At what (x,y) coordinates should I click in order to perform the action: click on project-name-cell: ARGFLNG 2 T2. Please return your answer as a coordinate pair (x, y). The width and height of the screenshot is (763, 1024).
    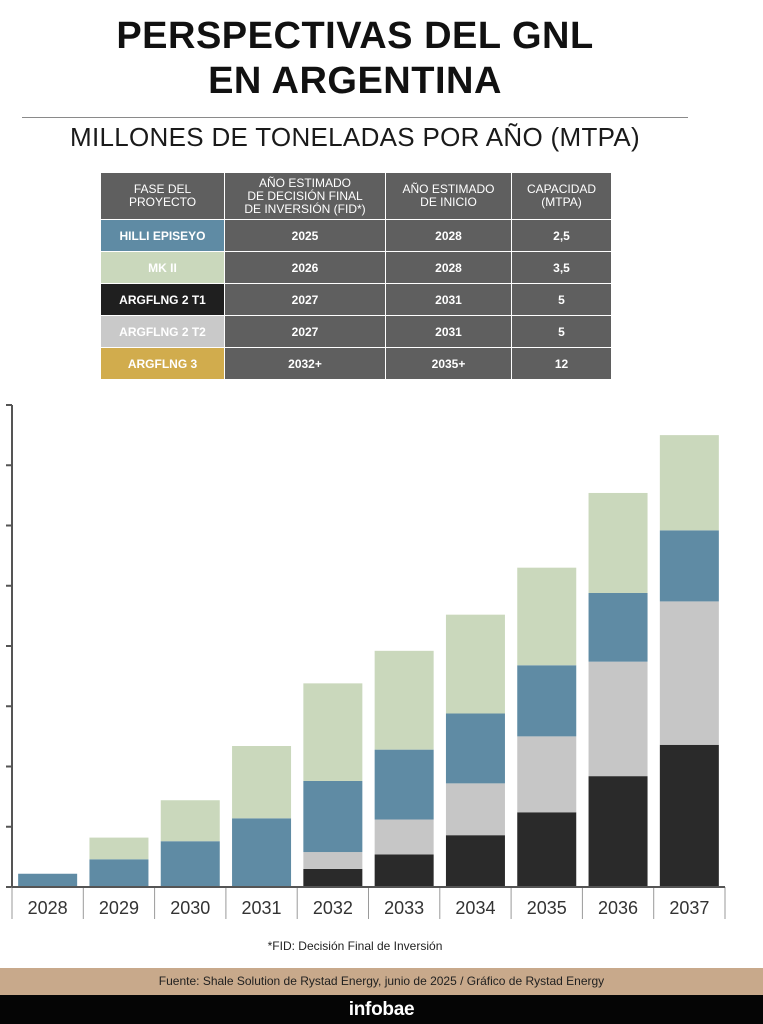
    Looking at the image, I should click on (162, 331).